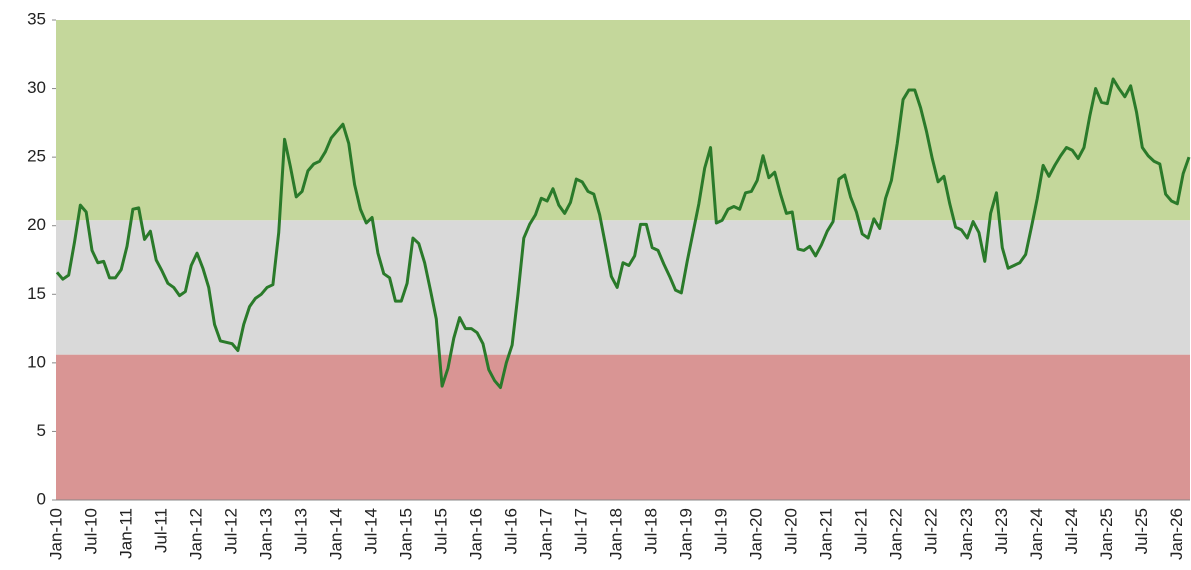  I want to click on y-tick-label: 15, so click(36, 293).